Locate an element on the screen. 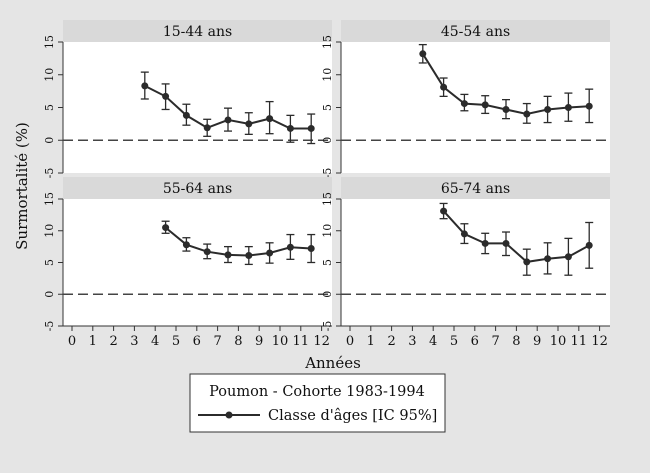  y-axis-label: Surmortalité (%) is located at coordinates (22, 186).